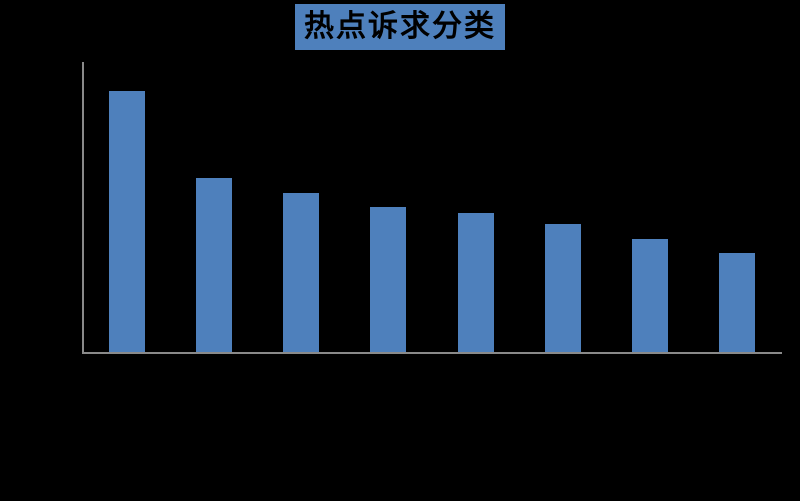  What do you see at coordinates (83, 208) in the screenshot?
I see `y-axis-line` at bounding box center [83, 208].